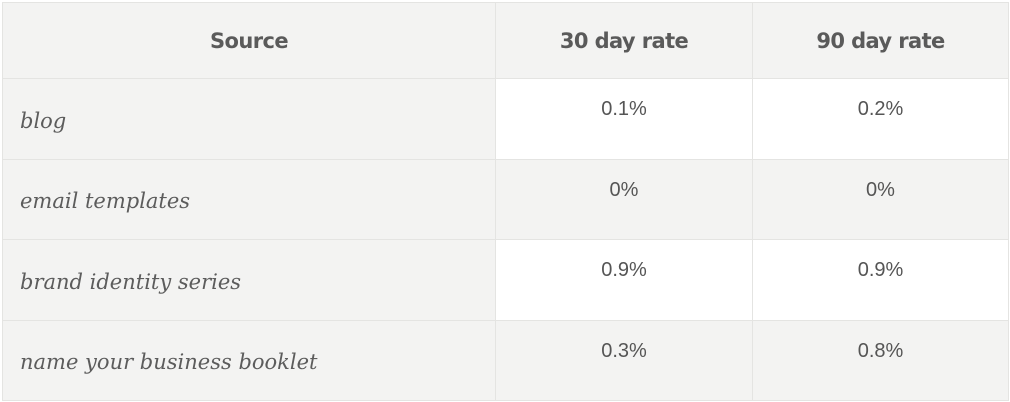  What do you see at coordinates (880, 199) in the screenshot?
I see `rate-90-cell: 0%` at bounding box center [880, 199].